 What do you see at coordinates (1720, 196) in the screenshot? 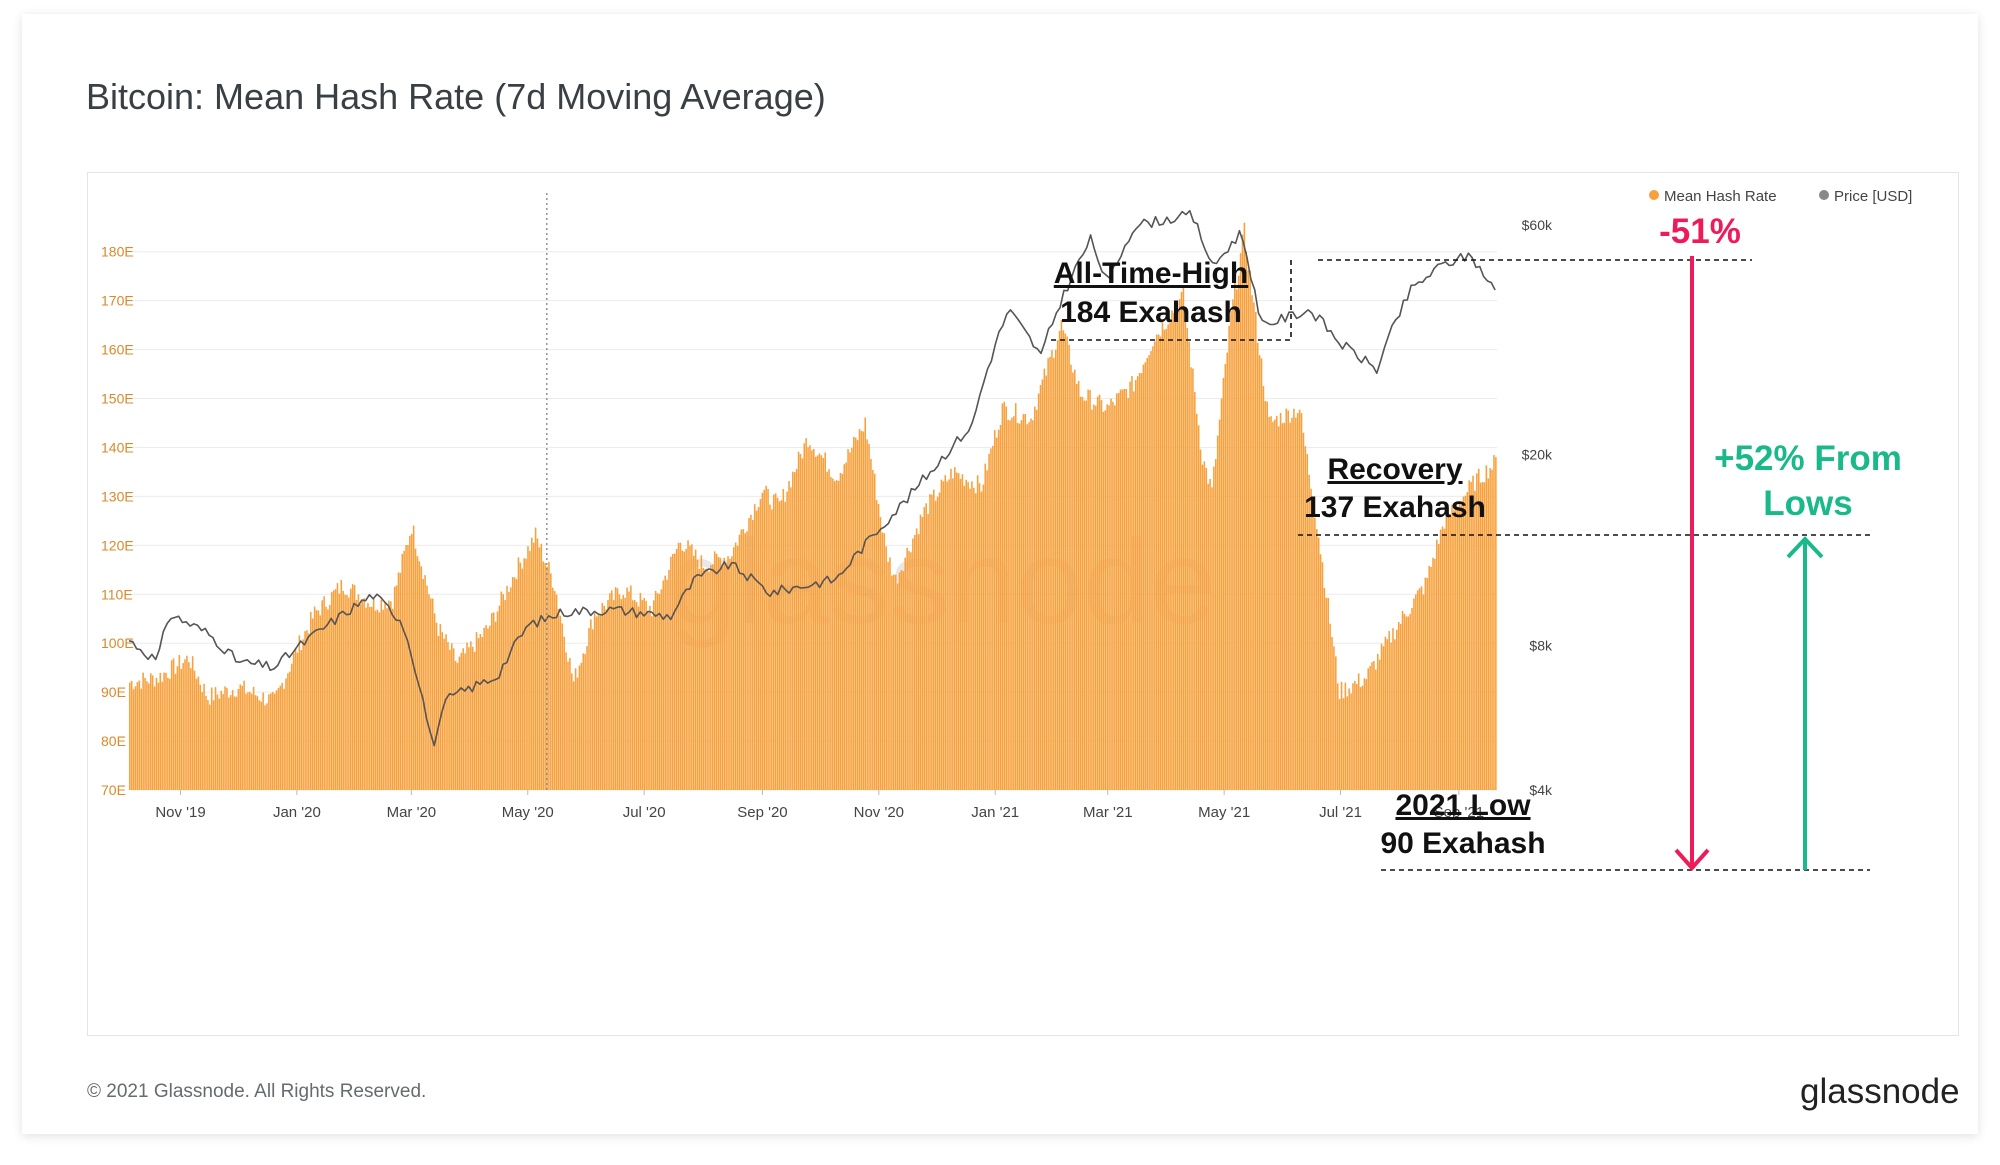
I see `legend-hash-label: Mean Hash Rate` at bounding box center [1720, 196].